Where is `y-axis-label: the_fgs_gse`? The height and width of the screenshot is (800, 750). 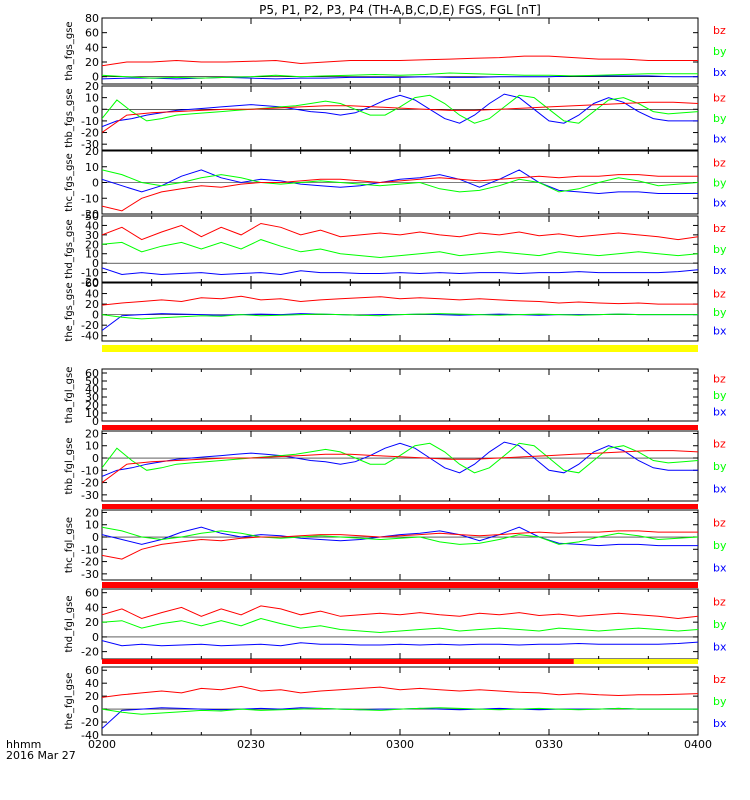 y-axis-label: the_fgs_gse is located at coordinates (69, 311).